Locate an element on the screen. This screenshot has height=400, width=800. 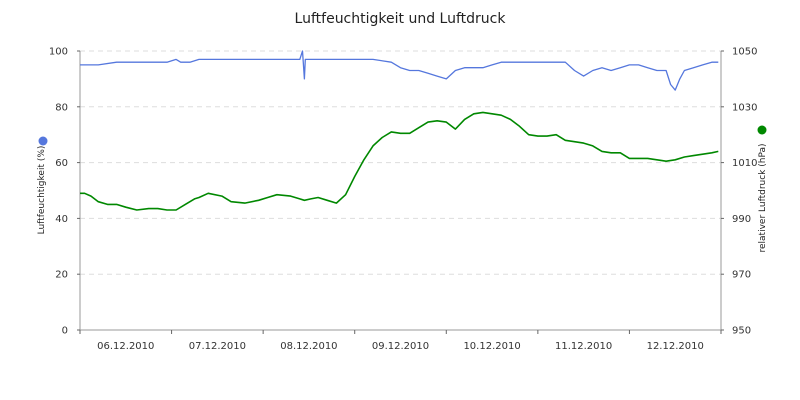
series-line-luftdruck is located at coordinates (399, 70).